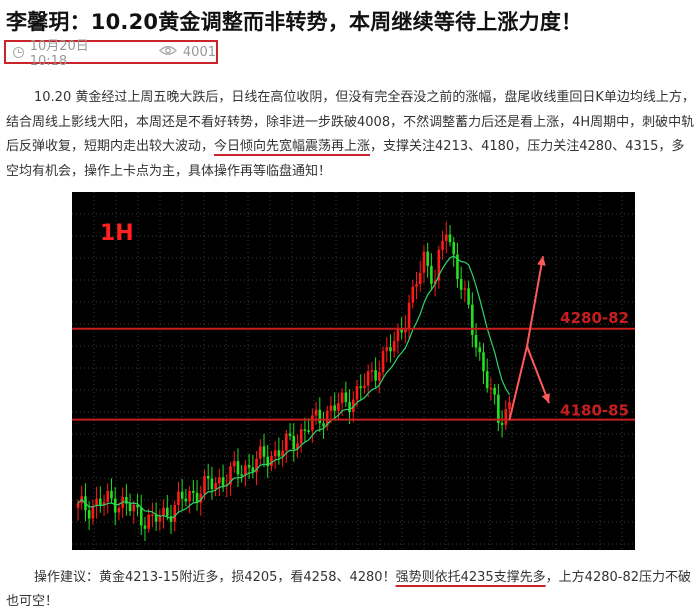  What do you see at coordinates (535, 301) in the screenshot?
I see `projection-arrow-up` at bounding box center [535, 301].